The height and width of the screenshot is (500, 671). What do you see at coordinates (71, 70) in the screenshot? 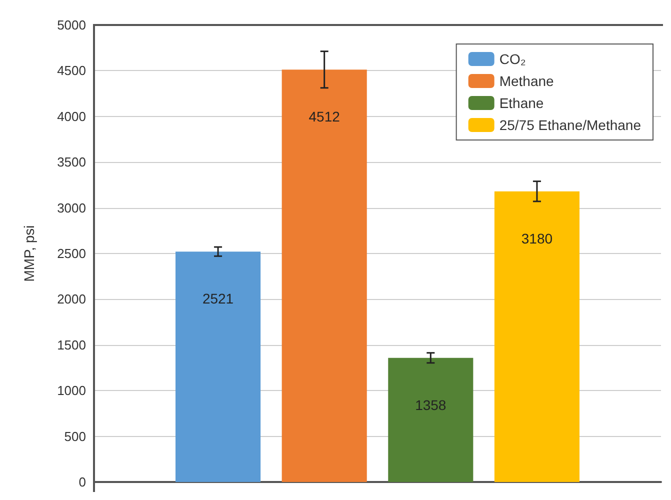
I see `y-tick-label: 4500` at bounding box center [71, 70].